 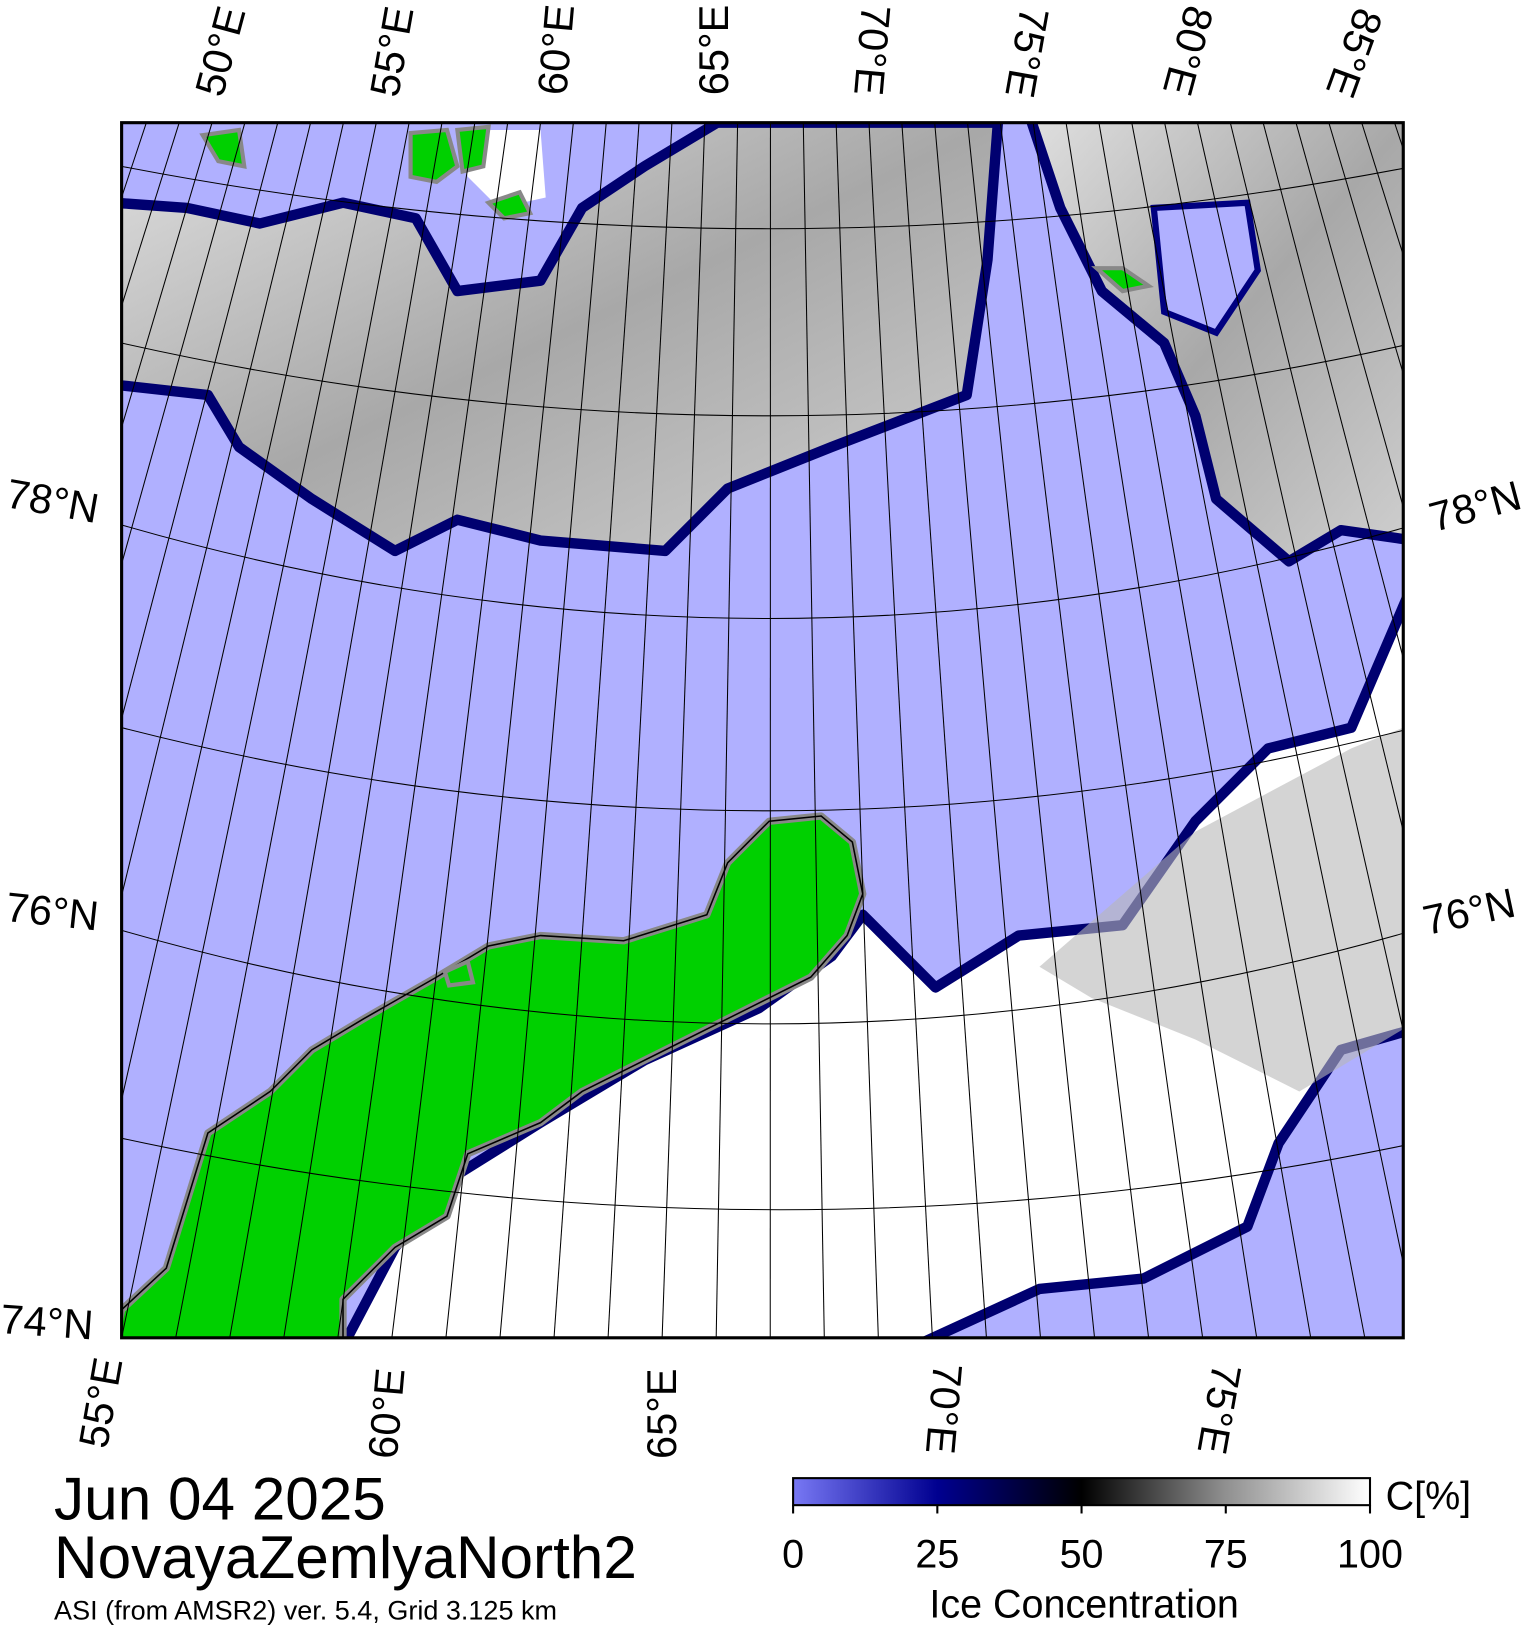 What do you see at coordinates (220, 1499) in the screenshot?
I see `date: Jun 04 2025` at bounding box center [220, 1499].